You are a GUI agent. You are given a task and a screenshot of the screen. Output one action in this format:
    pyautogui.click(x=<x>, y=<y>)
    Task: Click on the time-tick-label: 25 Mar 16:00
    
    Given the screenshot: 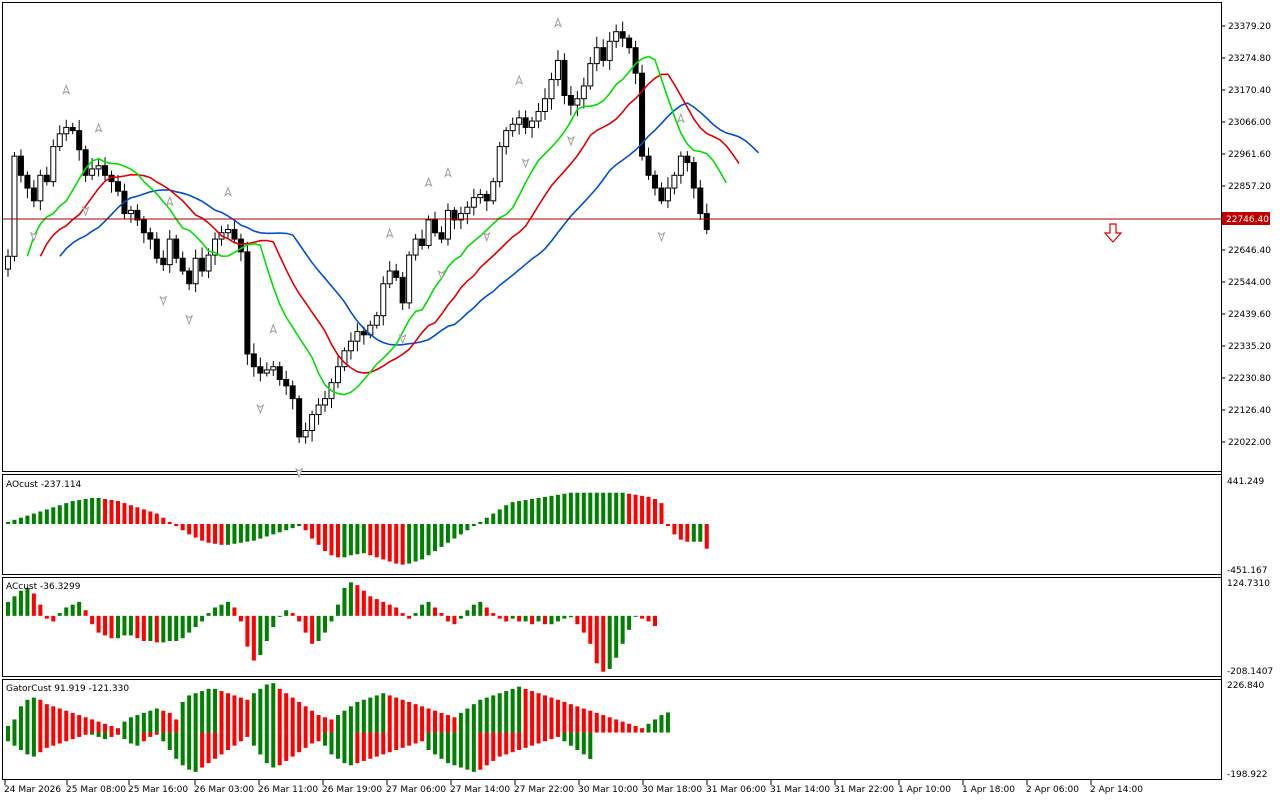 What is the action you would take?
    pyautogui.click(x=158, y=790)
    